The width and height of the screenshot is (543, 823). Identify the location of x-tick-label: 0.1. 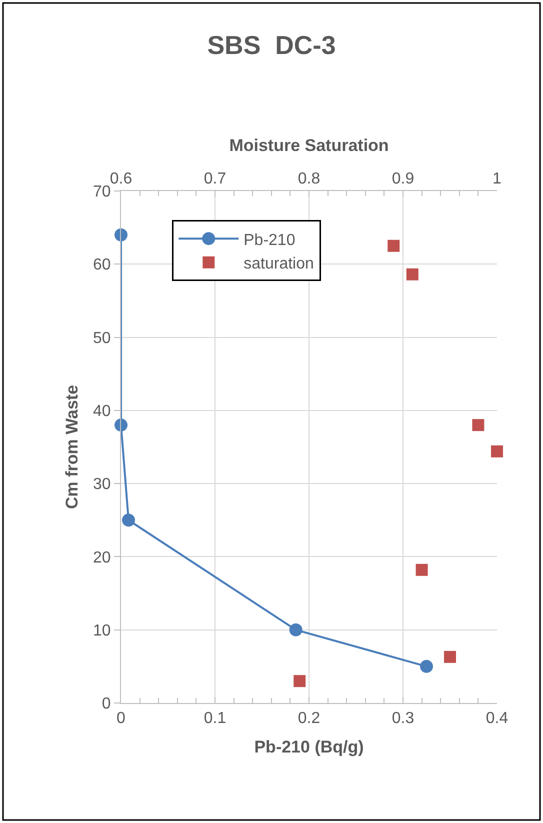
(215, 719).